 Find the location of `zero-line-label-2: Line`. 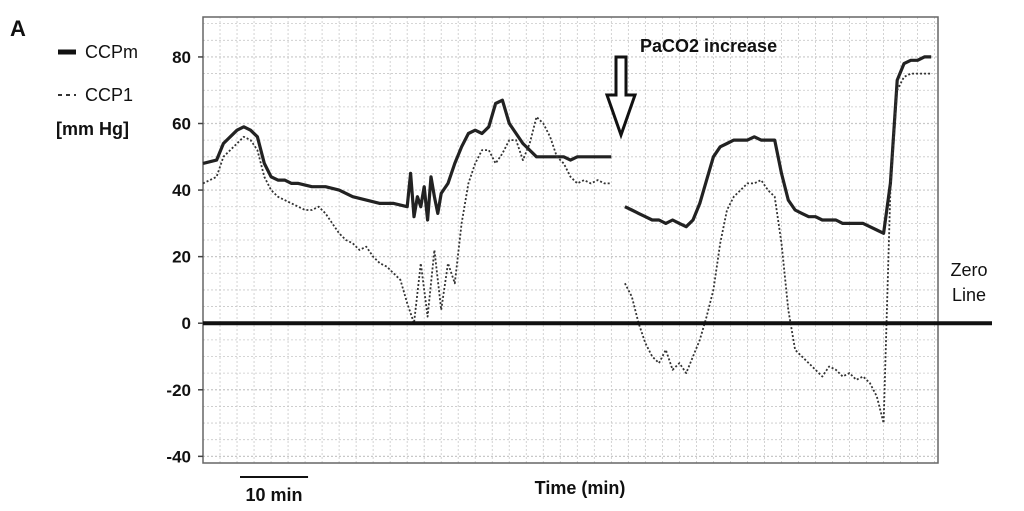

zero-line-label-2: Line is located at coordinates (969, 295).